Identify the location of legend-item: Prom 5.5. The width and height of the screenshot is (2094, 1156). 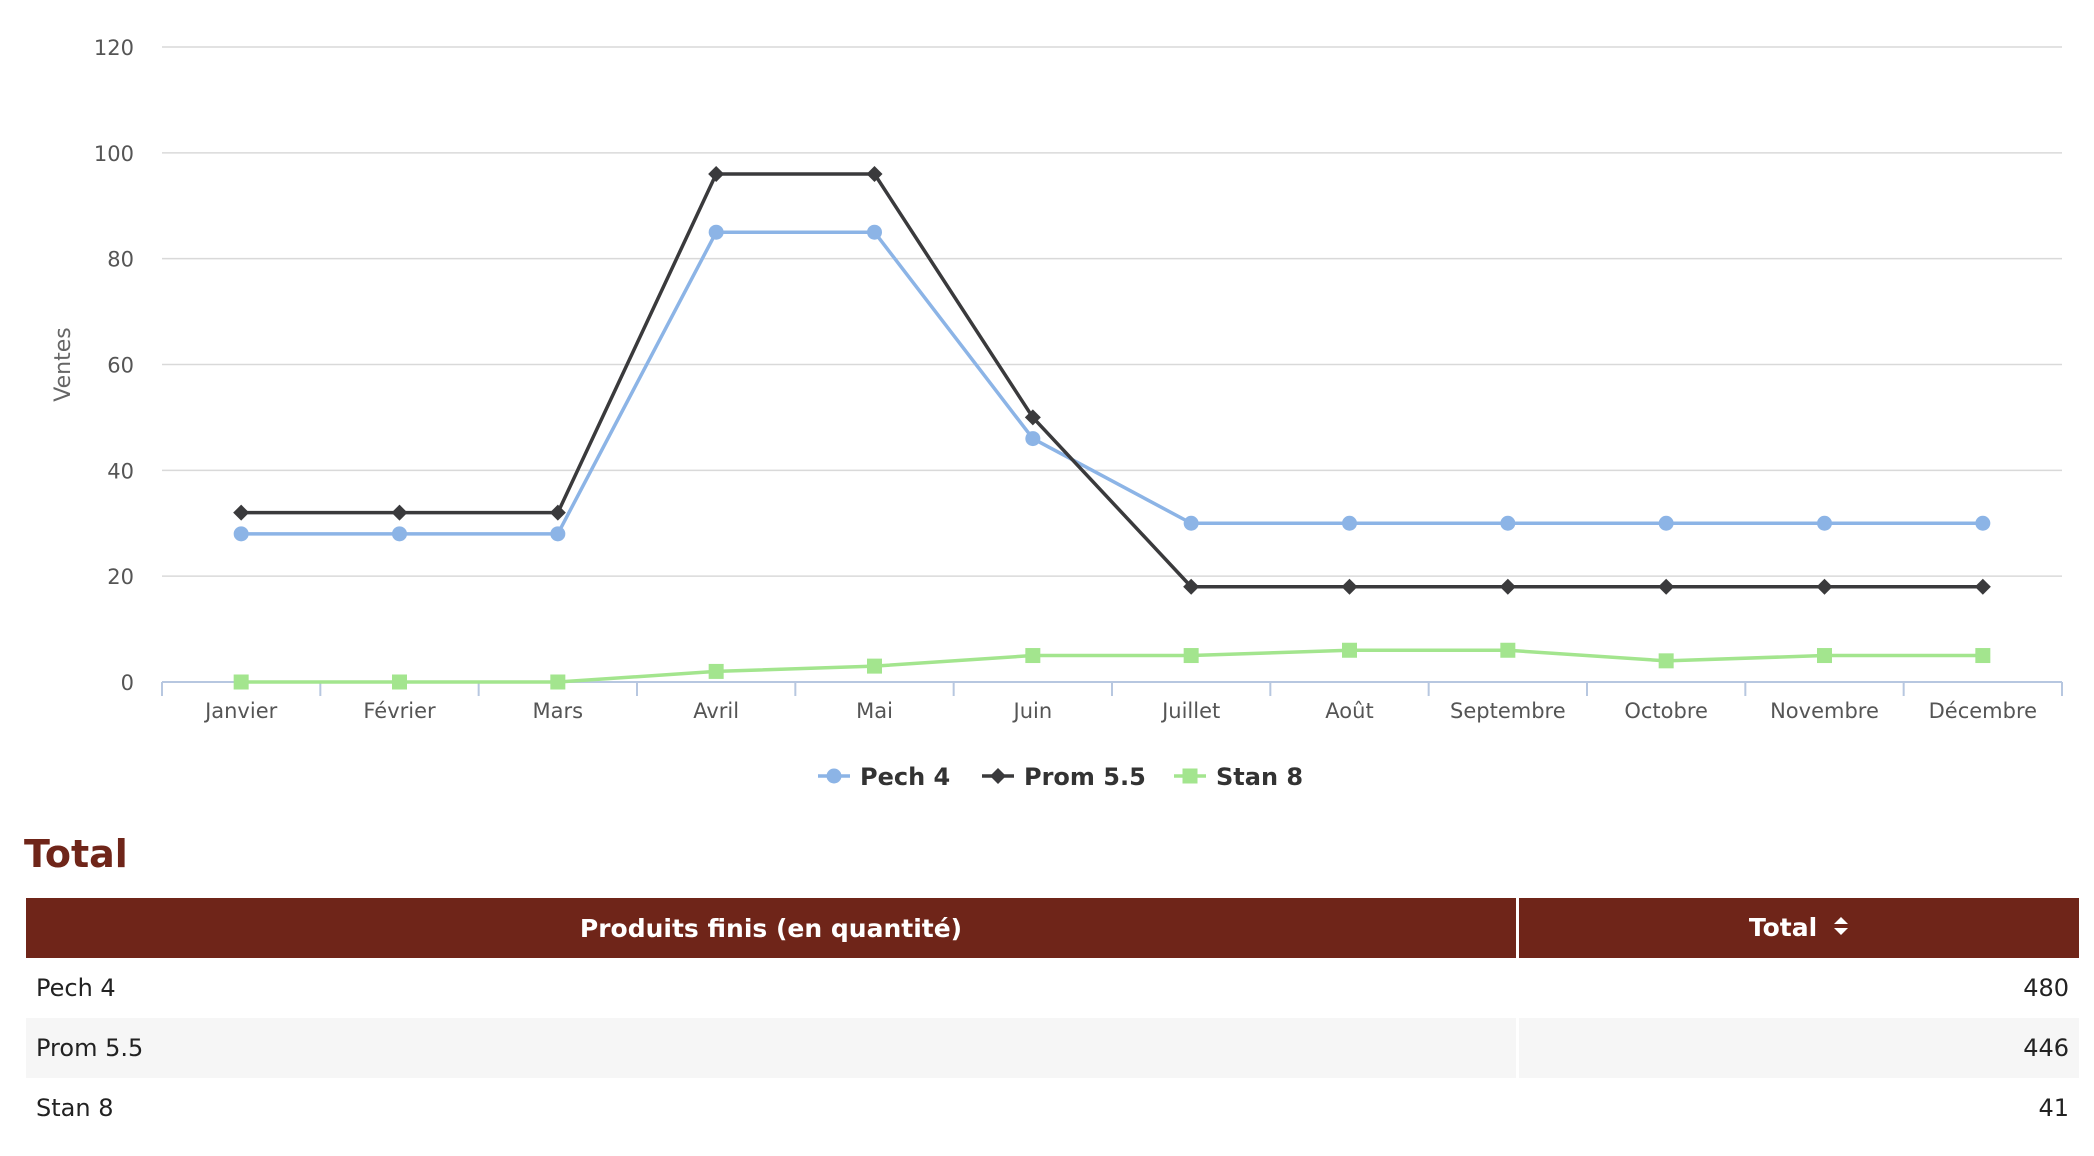
(1064, 777).